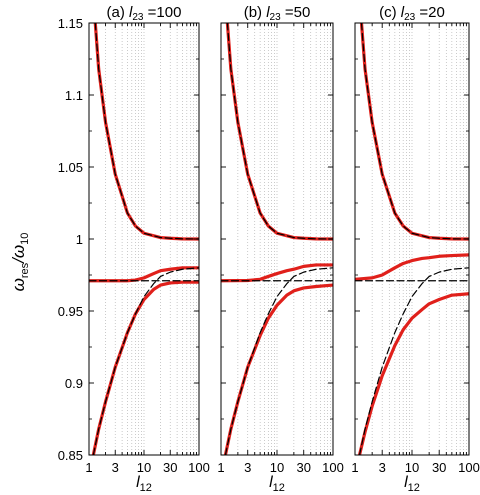  Describe the element at coordinates (296, 12) in the screenshot. I see `panel-title-suffix: =50` at that location.